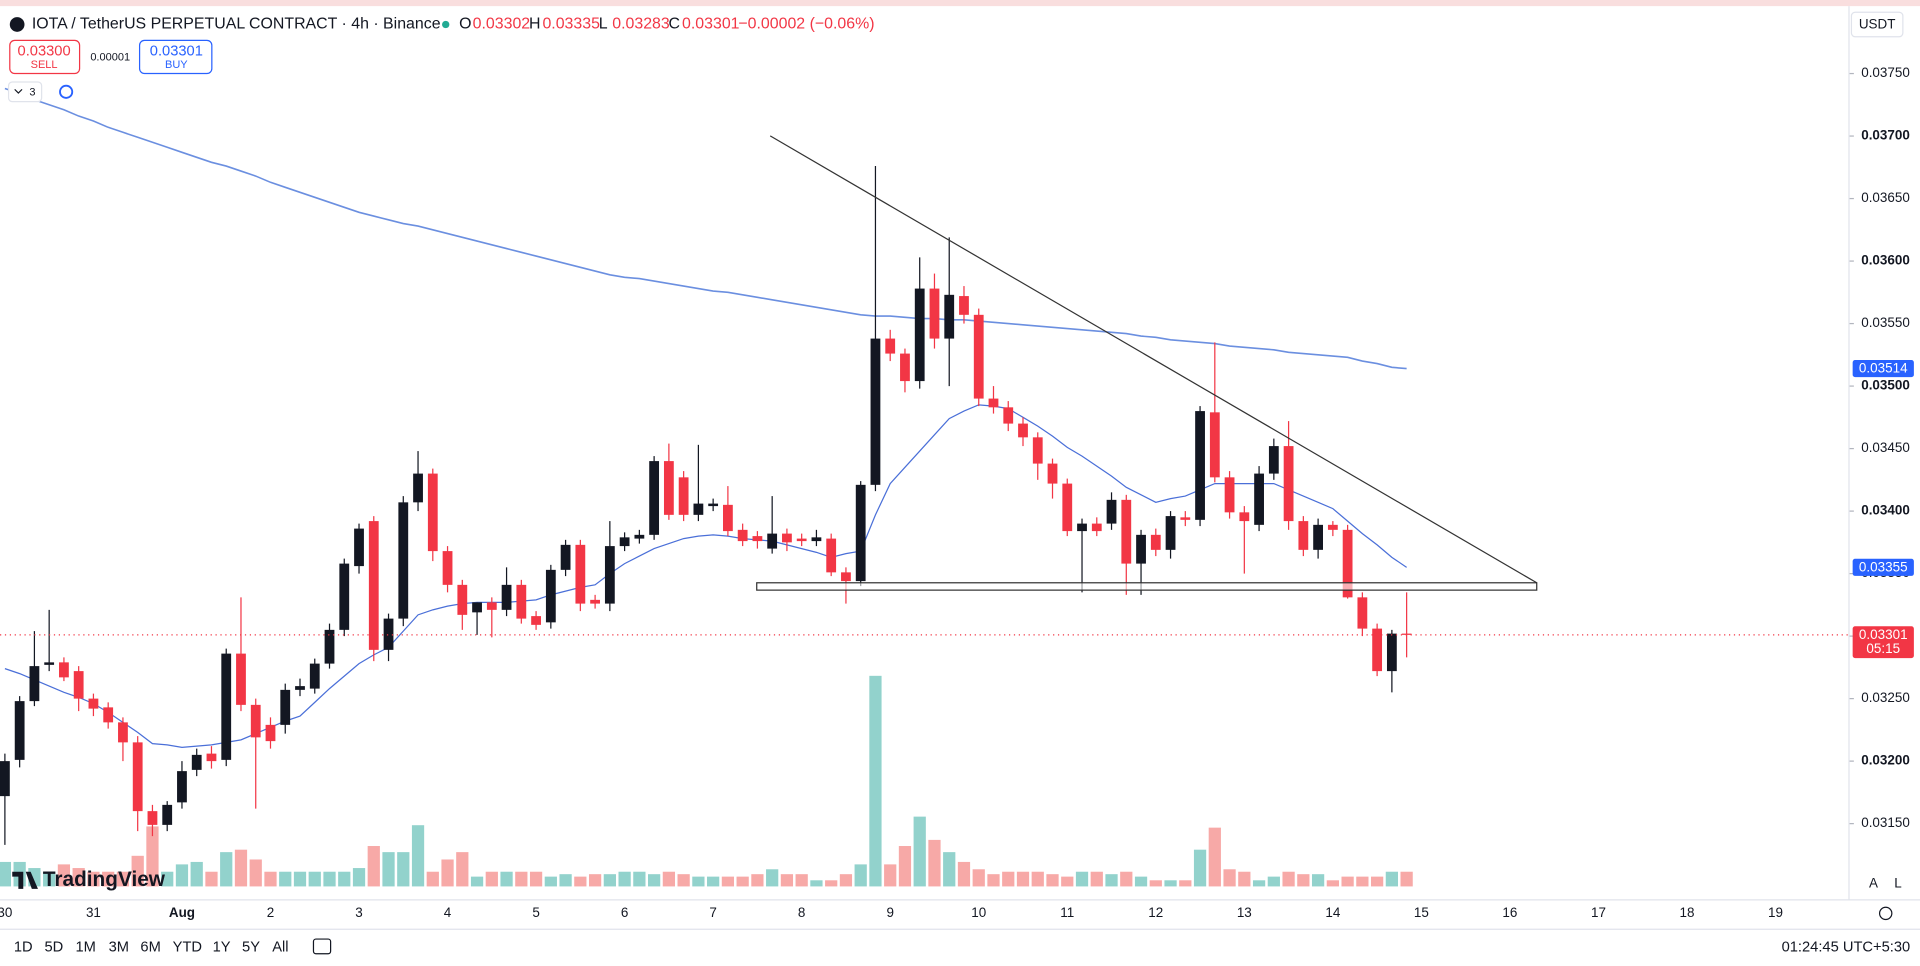 This screenshot has height=966, width=1920. What do you see at coordinates (1885, 913) in the screenshot?
I see `settings-icon` at bounding box center [1885, 913].